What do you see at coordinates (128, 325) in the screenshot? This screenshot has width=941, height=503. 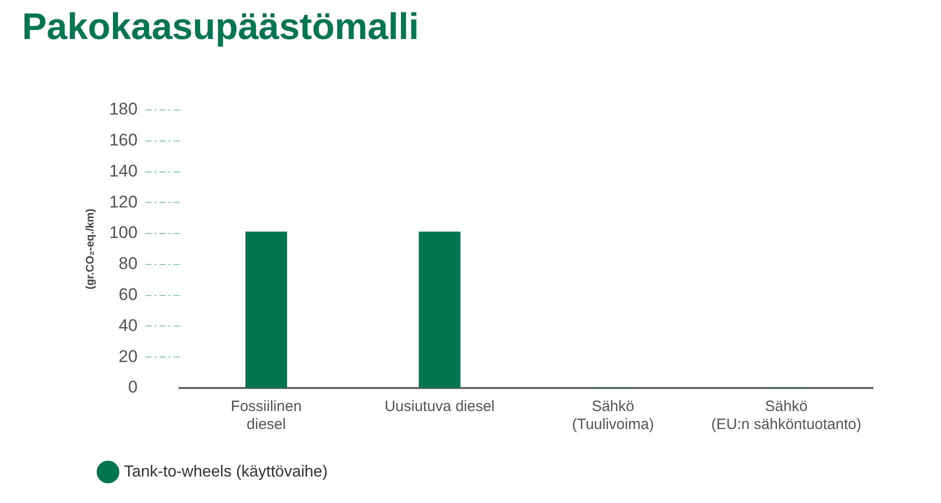 I see `y-tick-label: 40` at bounding box center [128, 325].